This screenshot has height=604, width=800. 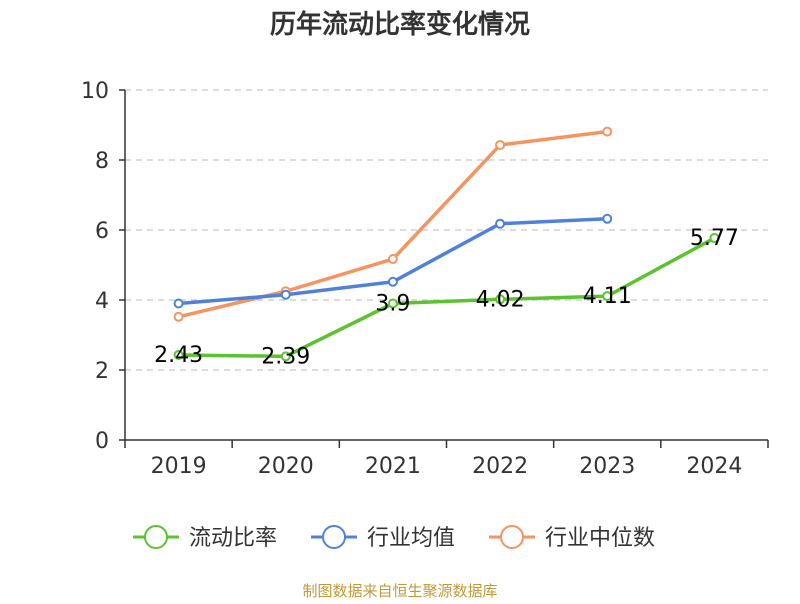 I want to click on chart-title: 历年流动比率变化情况, so click(x=400, y=24).